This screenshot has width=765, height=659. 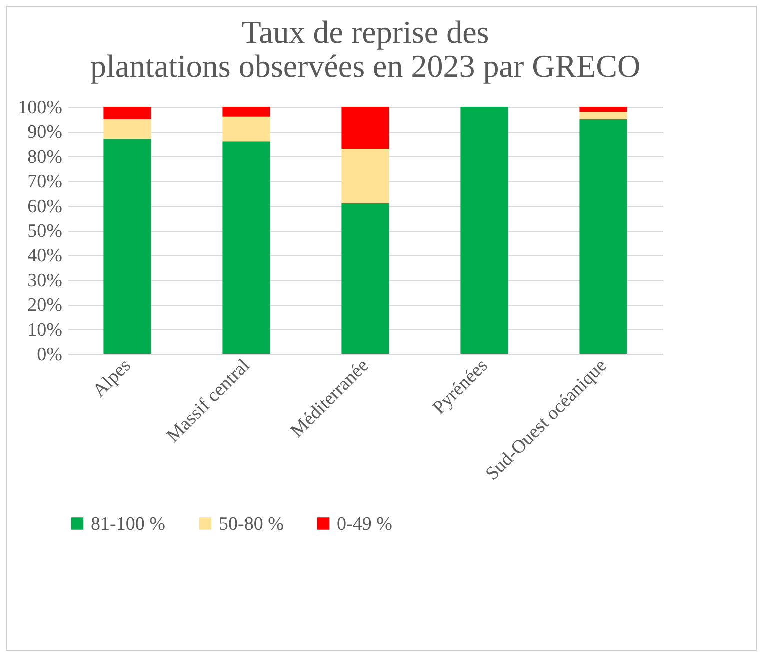 What do you see at coordinates (45, 157) in the screenshot?
I see `y-tick-label: 80%` at bounding box center [45, 157].